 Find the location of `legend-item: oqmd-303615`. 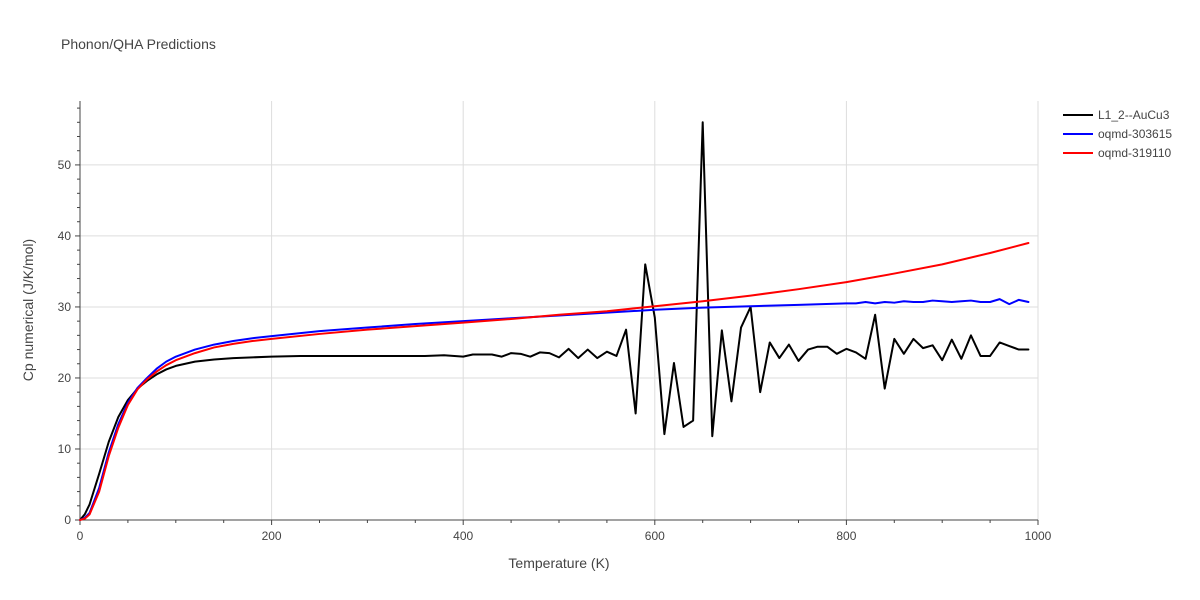

legend-item: oqmd-303615 is located at coordinates (1117, 134).